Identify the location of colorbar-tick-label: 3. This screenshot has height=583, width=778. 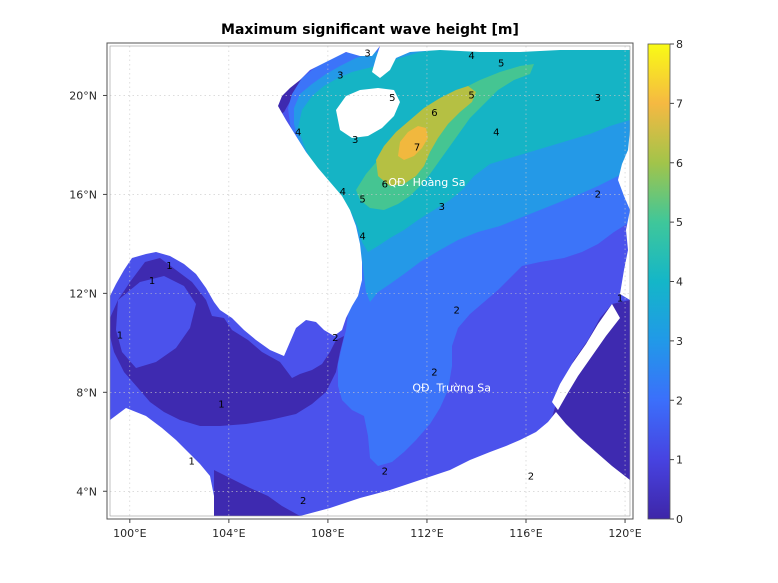
(679, 341).